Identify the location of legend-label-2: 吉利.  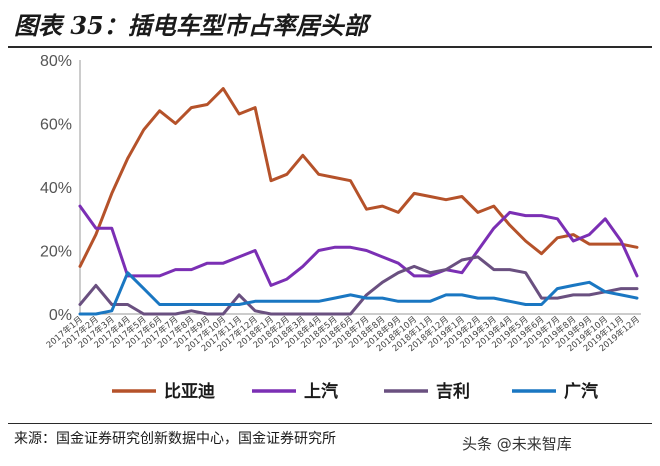
(453, 391).